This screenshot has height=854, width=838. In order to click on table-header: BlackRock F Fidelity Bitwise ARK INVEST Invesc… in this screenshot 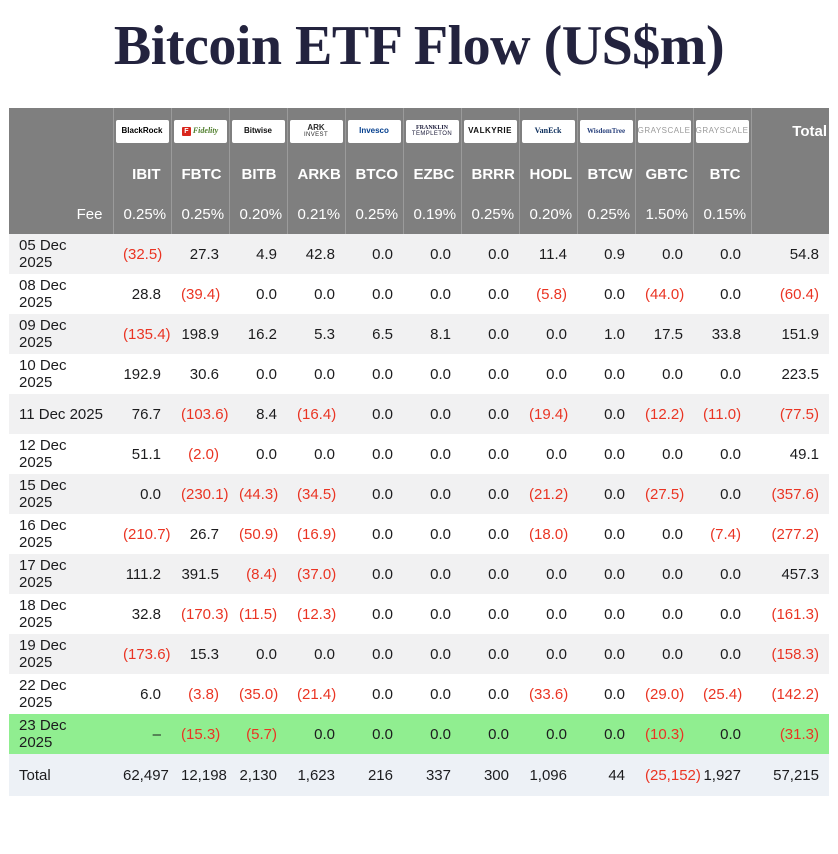, I will do `click(419, 171)`.